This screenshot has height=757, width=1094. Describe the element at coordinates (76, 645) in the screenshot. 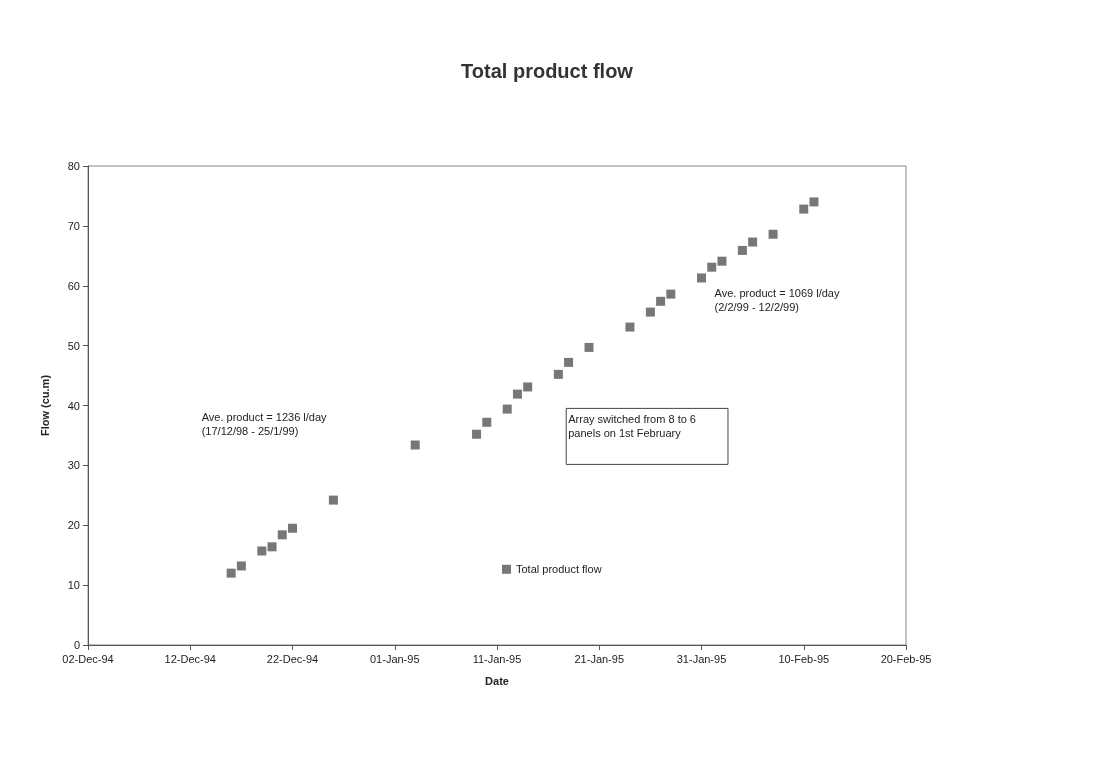

I see `y-tick-label: 0` at that location.